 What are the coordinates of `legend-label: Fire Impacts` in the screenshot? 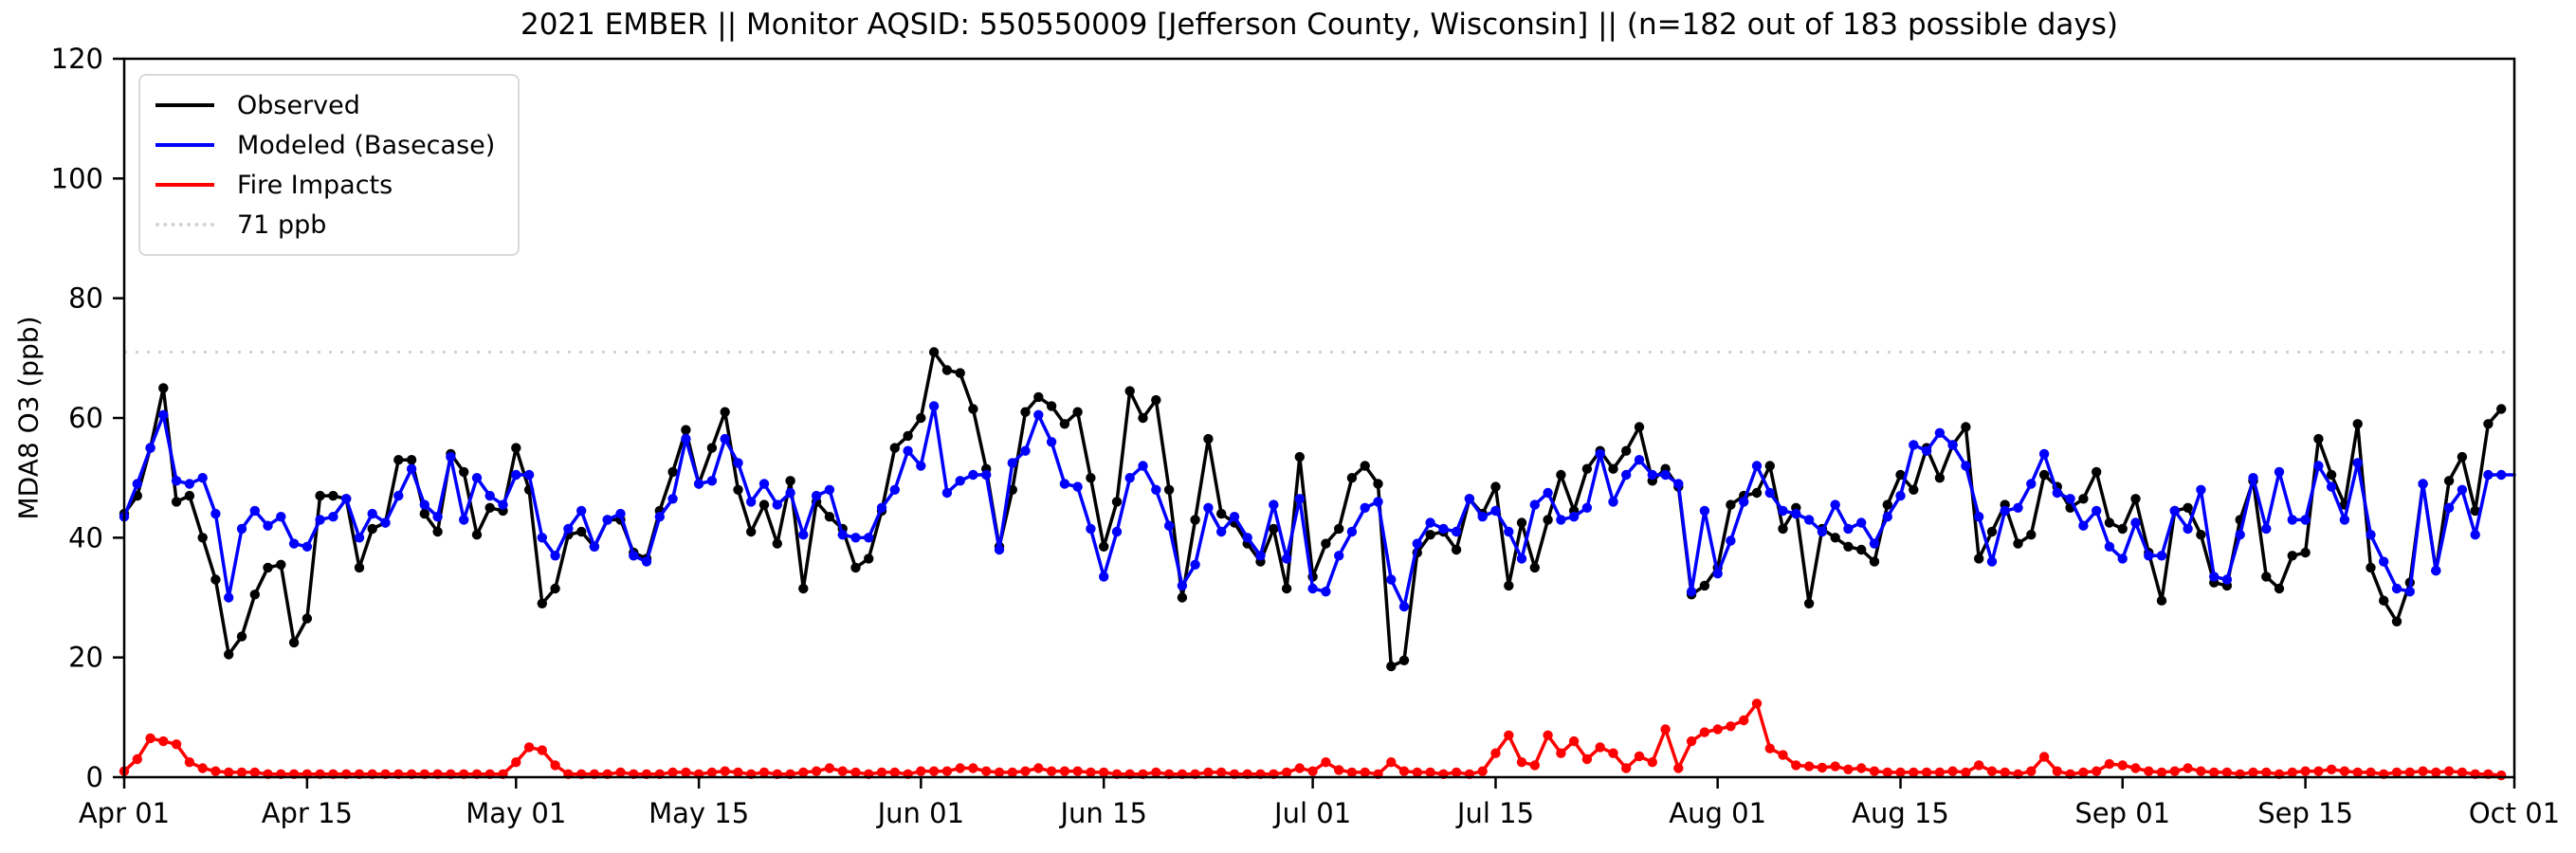 It's located at (315, 185).